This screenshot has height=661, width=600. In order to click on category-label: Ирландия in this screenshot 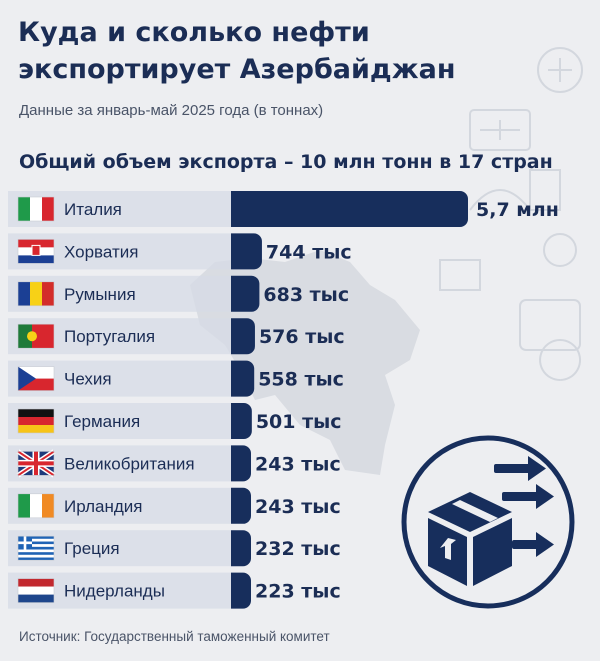, I will do `click(103, 506)`.